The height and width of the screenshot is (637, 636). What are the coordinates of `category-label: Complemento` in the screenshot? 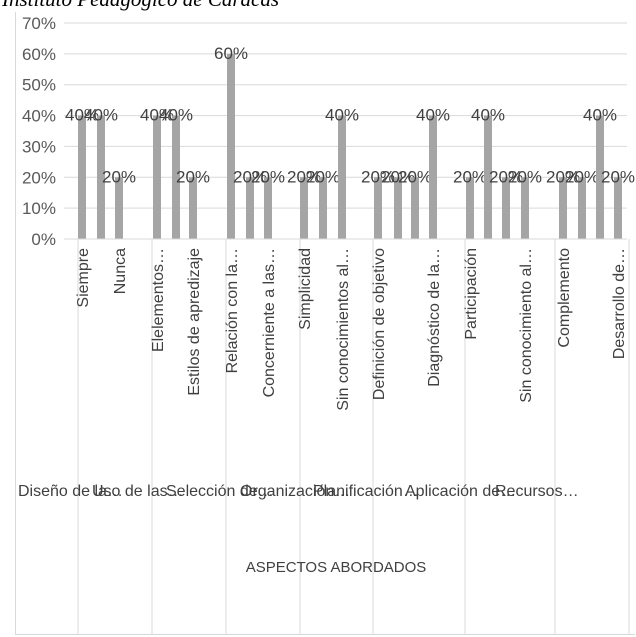 It's located at (564, 298).